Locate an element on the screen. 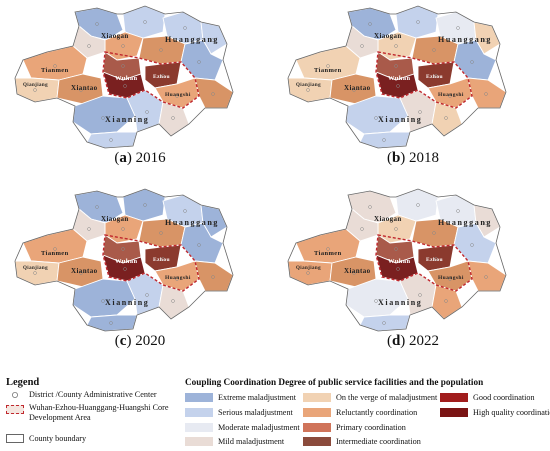  coupling-label: Moderate maladjustment is located at coordinates (259, 427).